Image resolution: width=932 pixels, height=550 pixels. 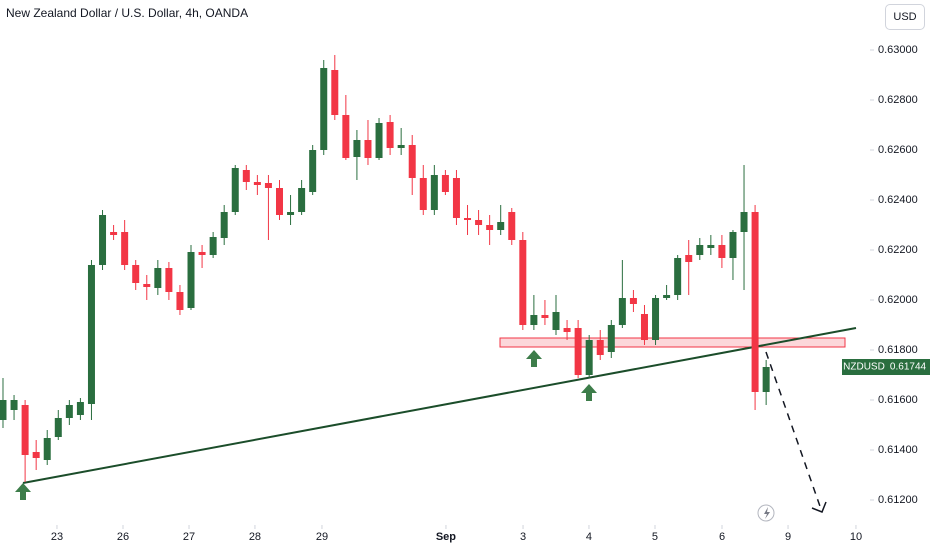 I want to click on x-tick-label: 27, so click(x=189, y=537).